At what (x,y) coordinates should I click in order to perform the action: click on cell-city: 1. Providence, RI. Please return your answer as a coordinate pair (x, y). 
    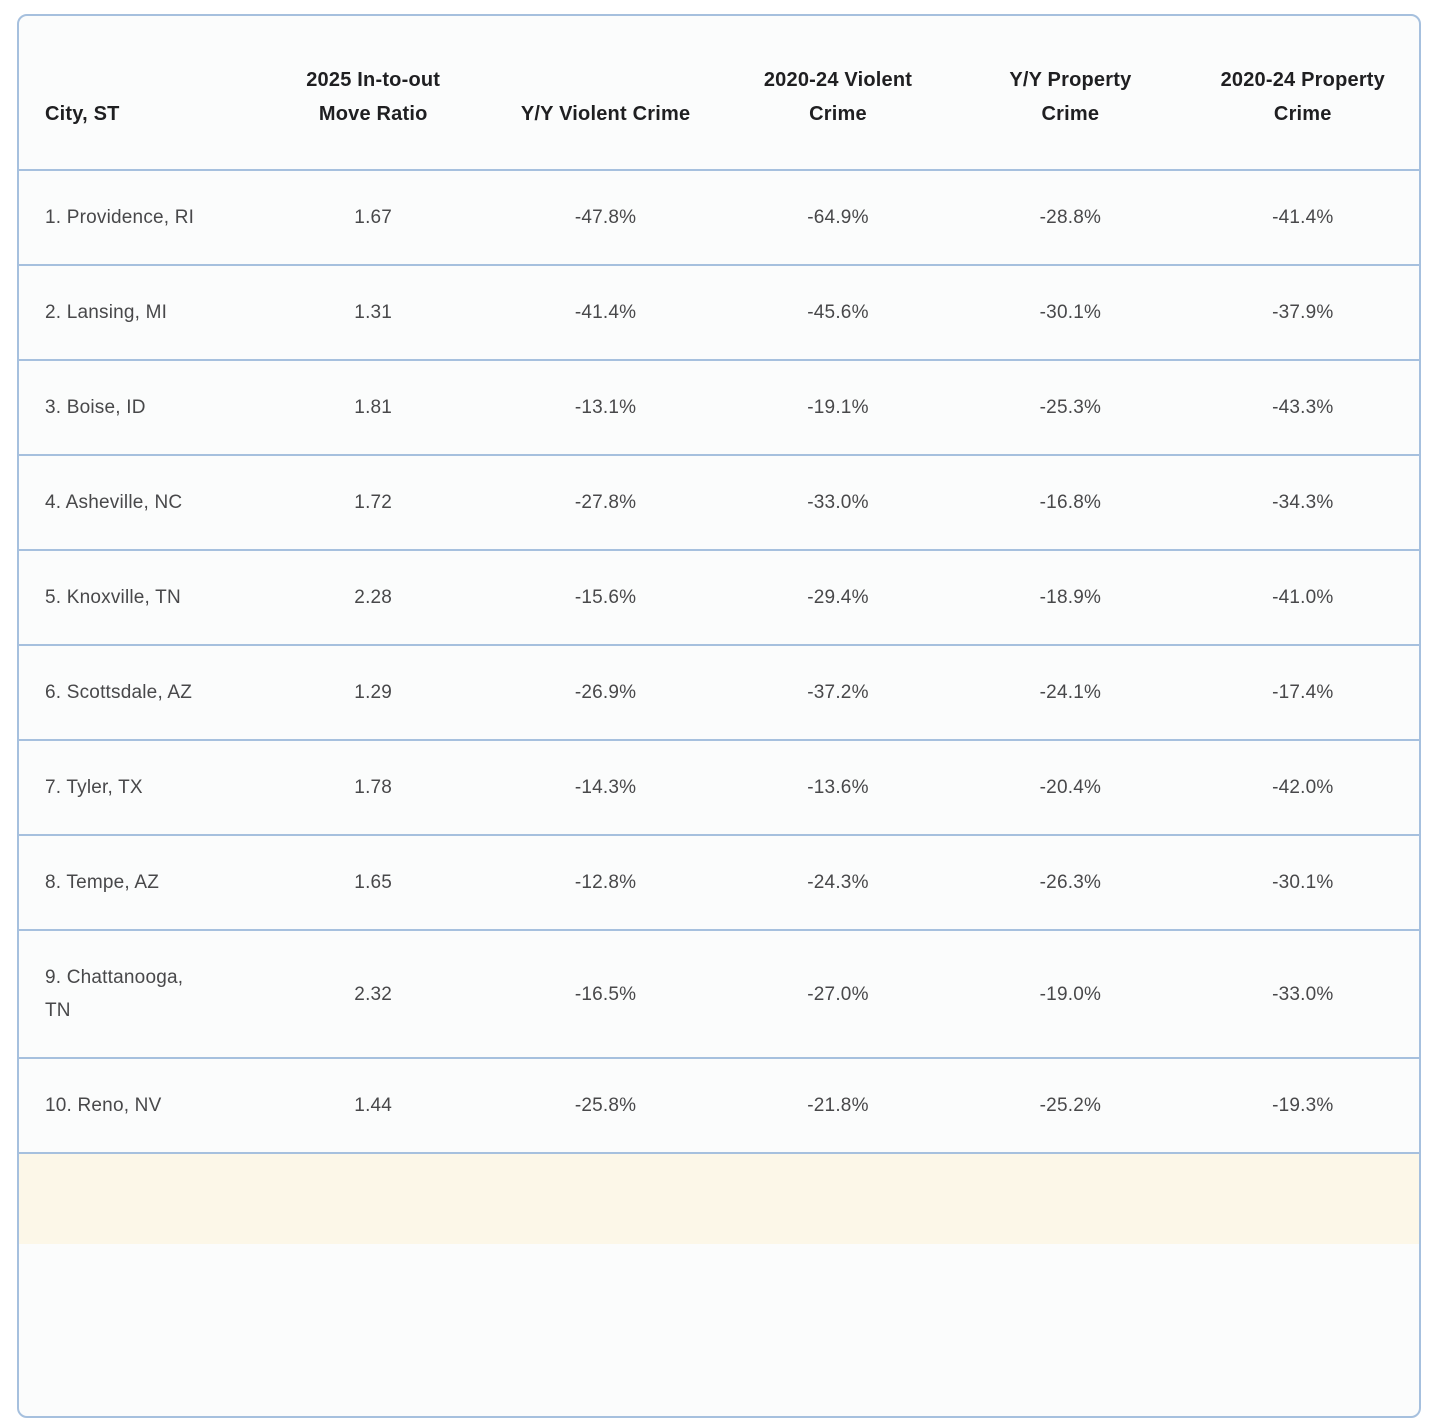
    Looking at the image, I should click on (138, 218).